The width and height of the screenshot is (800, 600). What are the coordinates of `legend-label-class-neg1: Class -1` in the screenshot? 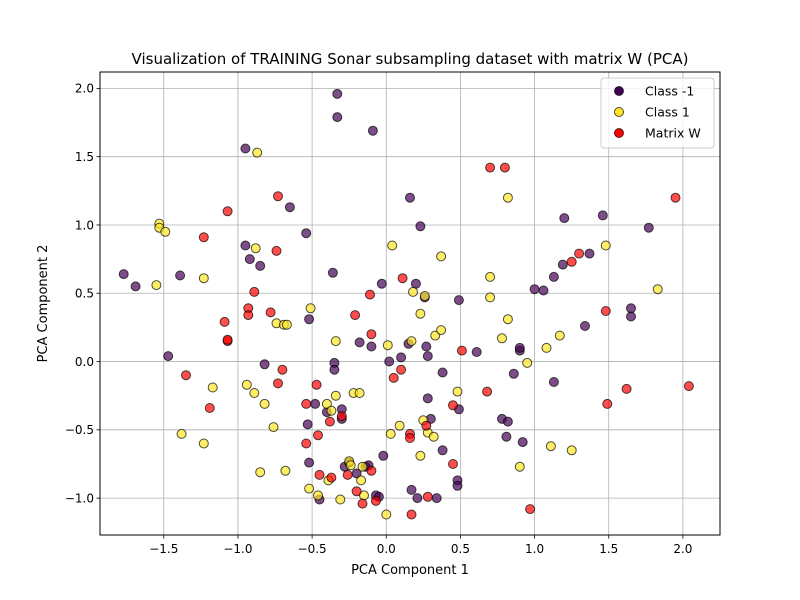 It's located at (669, 91).